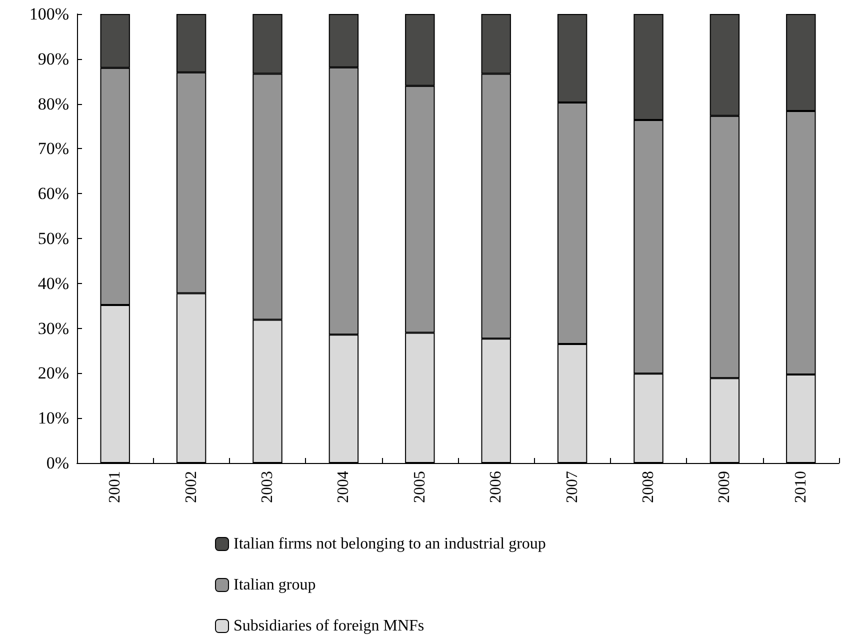 Image resolution: width=849 pixels, height=644 pixels. What do you see at coordinates (53, 238) in the screenshot?
I see `y-tick-label: 50%` at bounding box center [53, 238].